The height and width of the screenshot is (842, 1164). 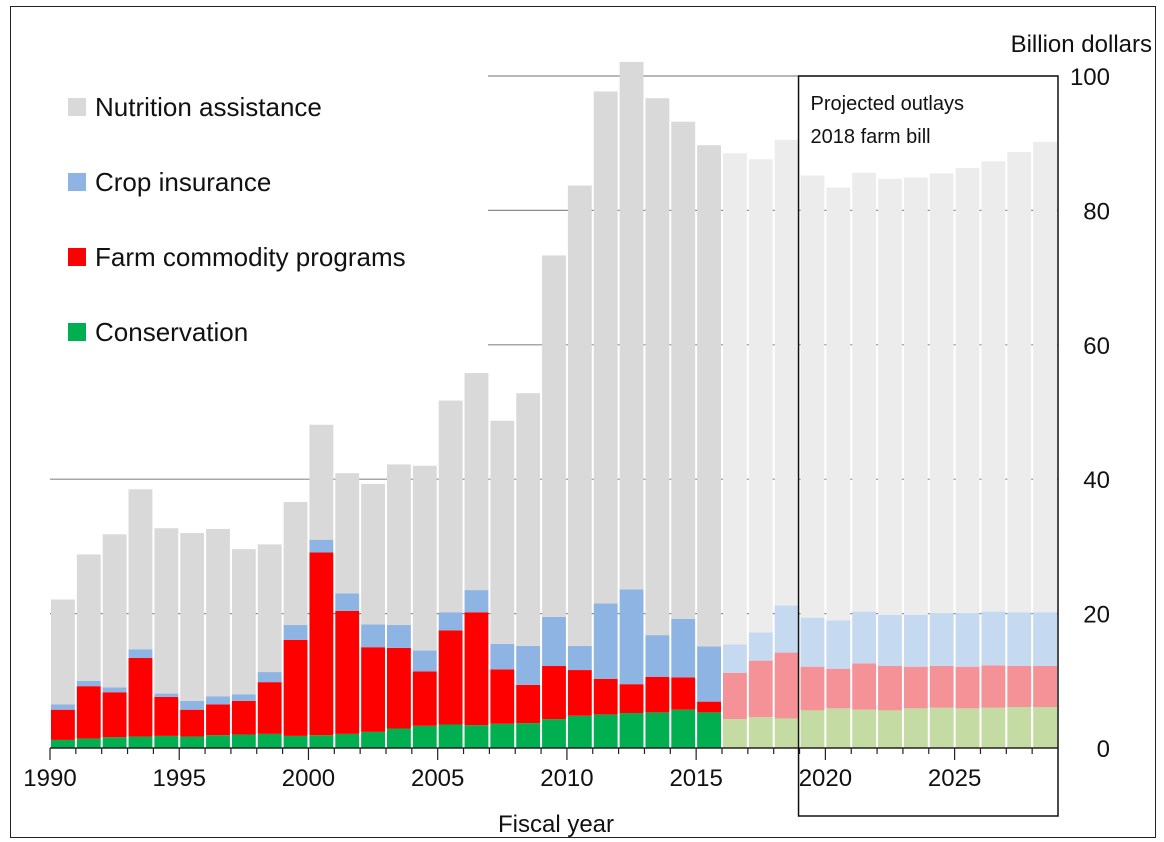 I want to click on bar-farm-commodity-programs-2013, so click(x=657, y=694).